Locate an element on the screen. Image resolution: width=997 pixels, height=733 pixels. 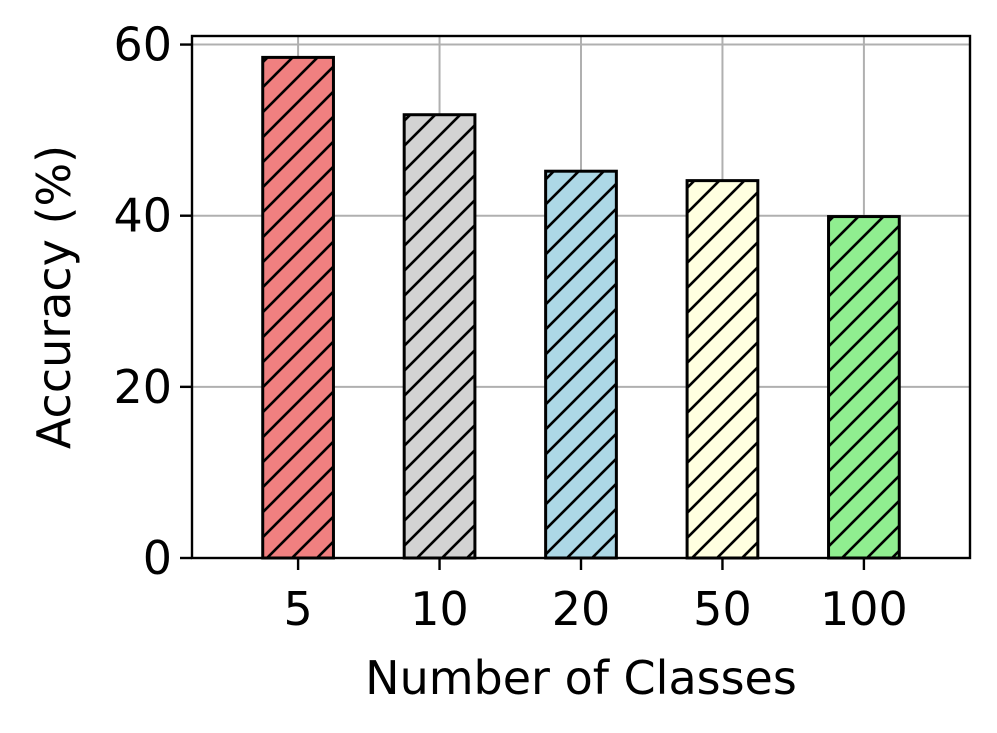
y-tick-label: 20 is located at coordinates (142, 387).